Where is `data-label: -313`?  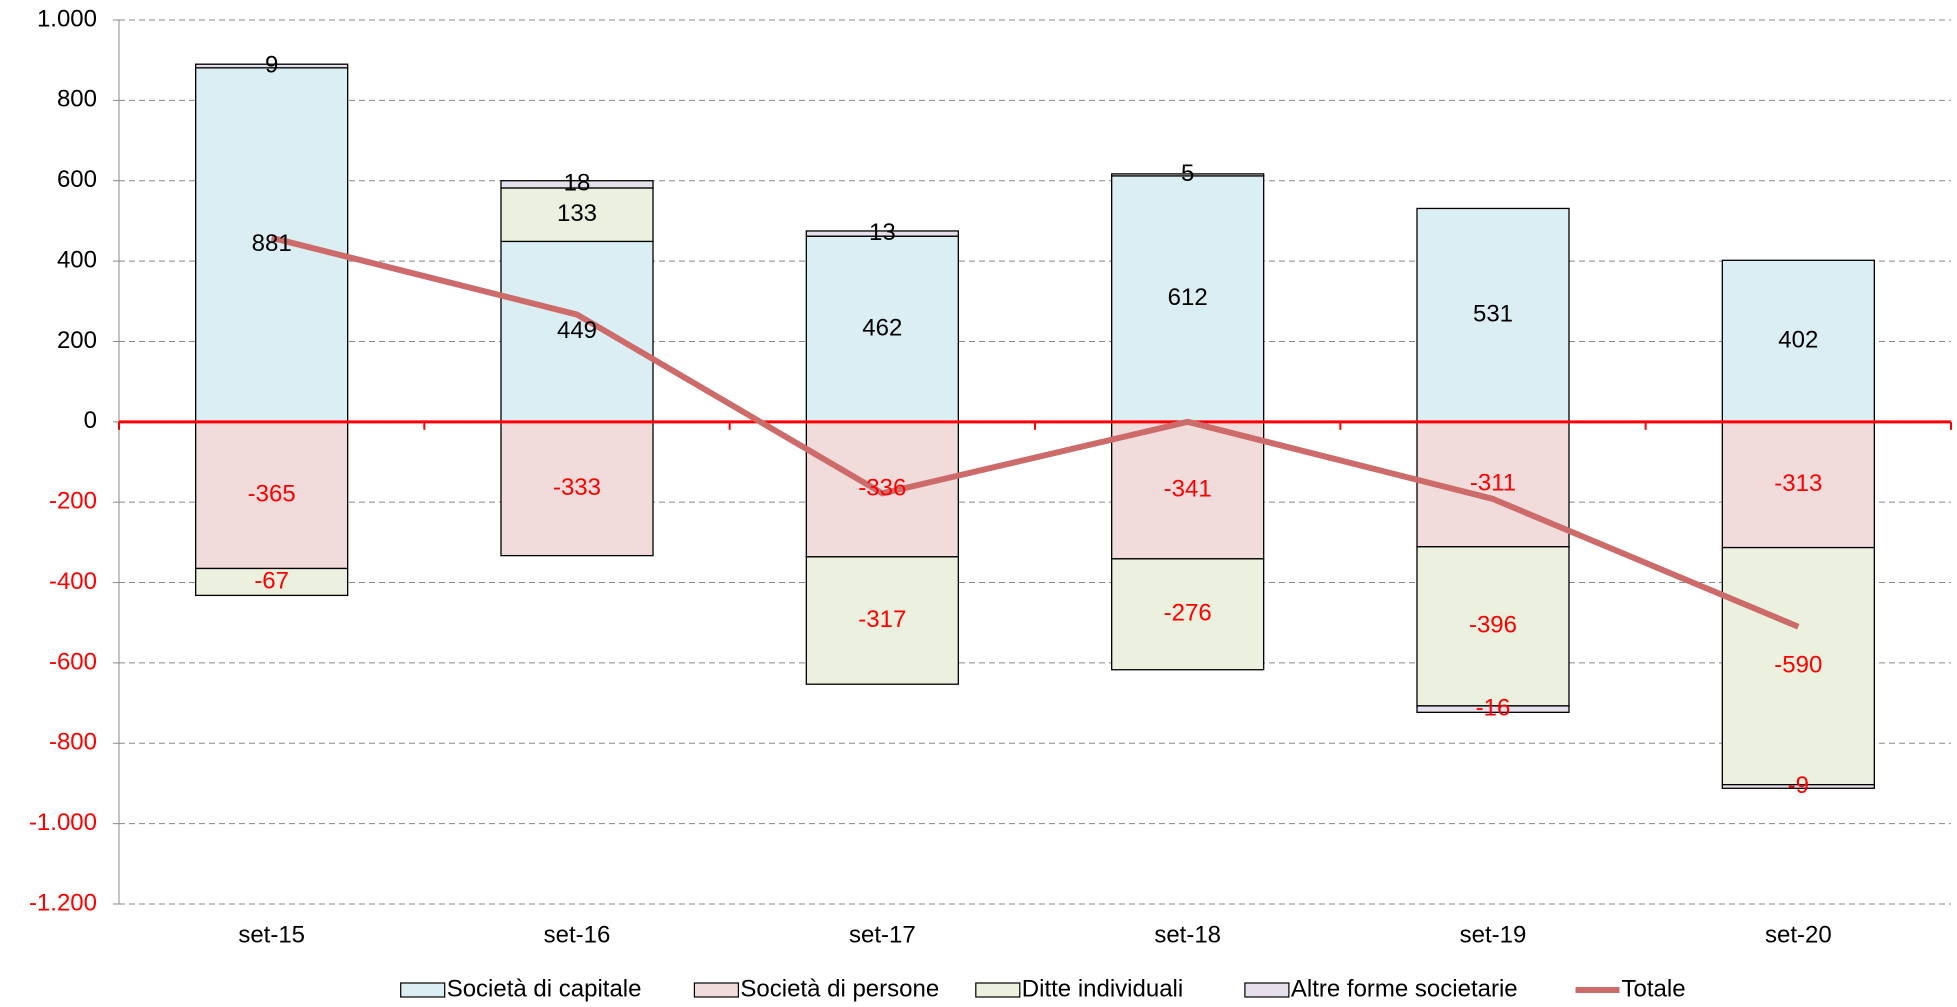 data-label: -313 is located at coordinates (1798, 483).